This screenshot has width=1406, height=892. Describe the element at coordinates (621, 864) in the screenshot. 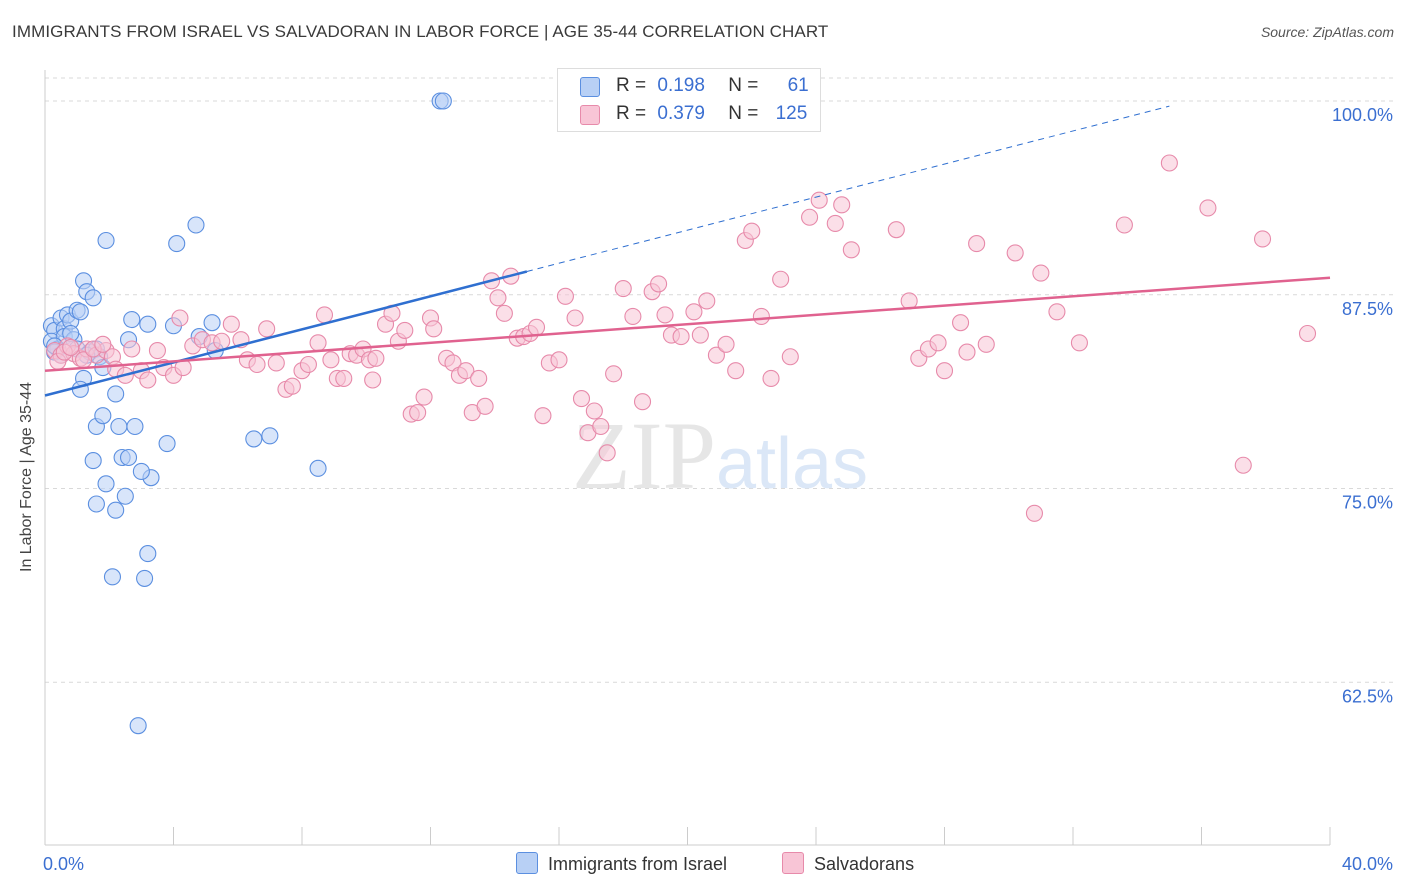

I see `bottom-legend-israel: Immigrants from Israel` at that location.